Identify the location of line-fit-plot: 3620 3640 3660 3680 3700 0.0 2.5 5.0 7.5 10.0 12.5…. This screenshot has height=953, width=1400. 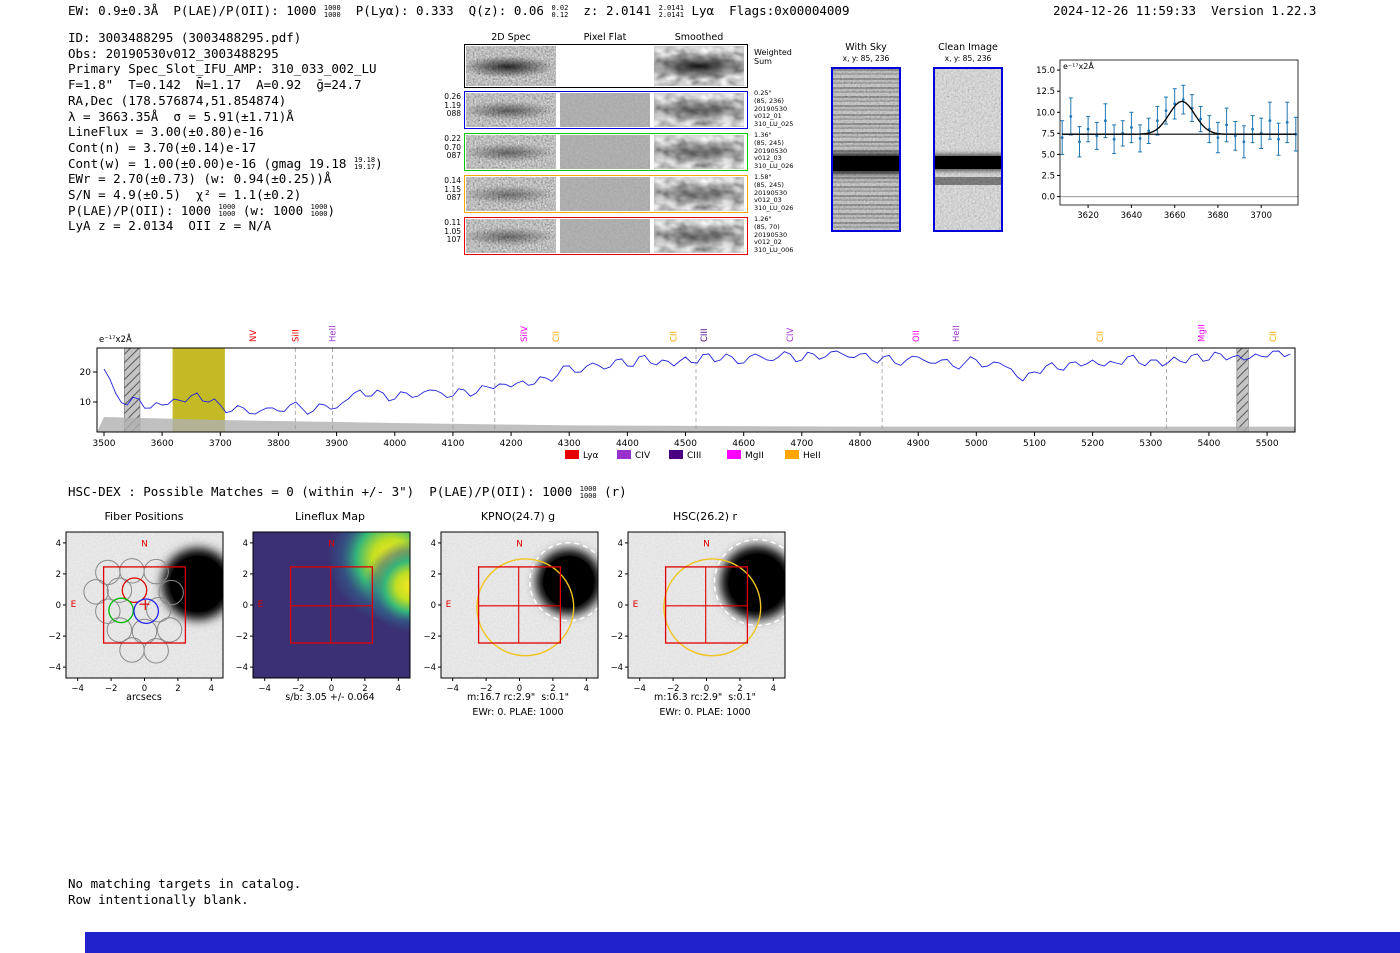
(1172, 136).